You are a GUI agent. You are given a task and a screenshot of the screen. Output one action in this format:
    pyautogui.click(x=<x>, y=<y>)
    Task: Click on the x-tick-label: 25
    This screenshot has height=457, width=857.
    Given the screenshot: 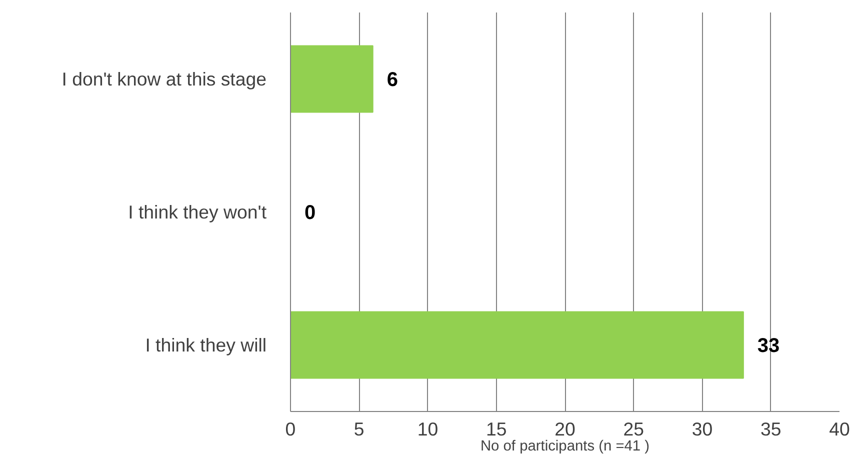 What is the action you would take?
    pyautogui.click(x=633, y=429)
    